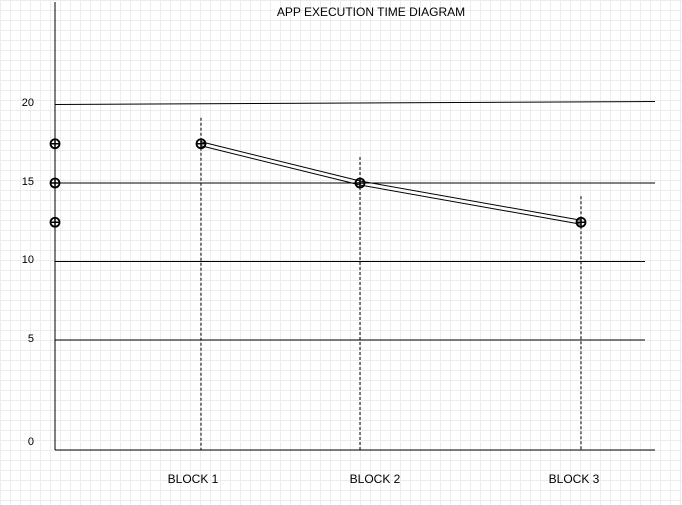  Describe the element at coordinates (27, 182) in the screenshot. I see `y-tick-label: 15` at that location.